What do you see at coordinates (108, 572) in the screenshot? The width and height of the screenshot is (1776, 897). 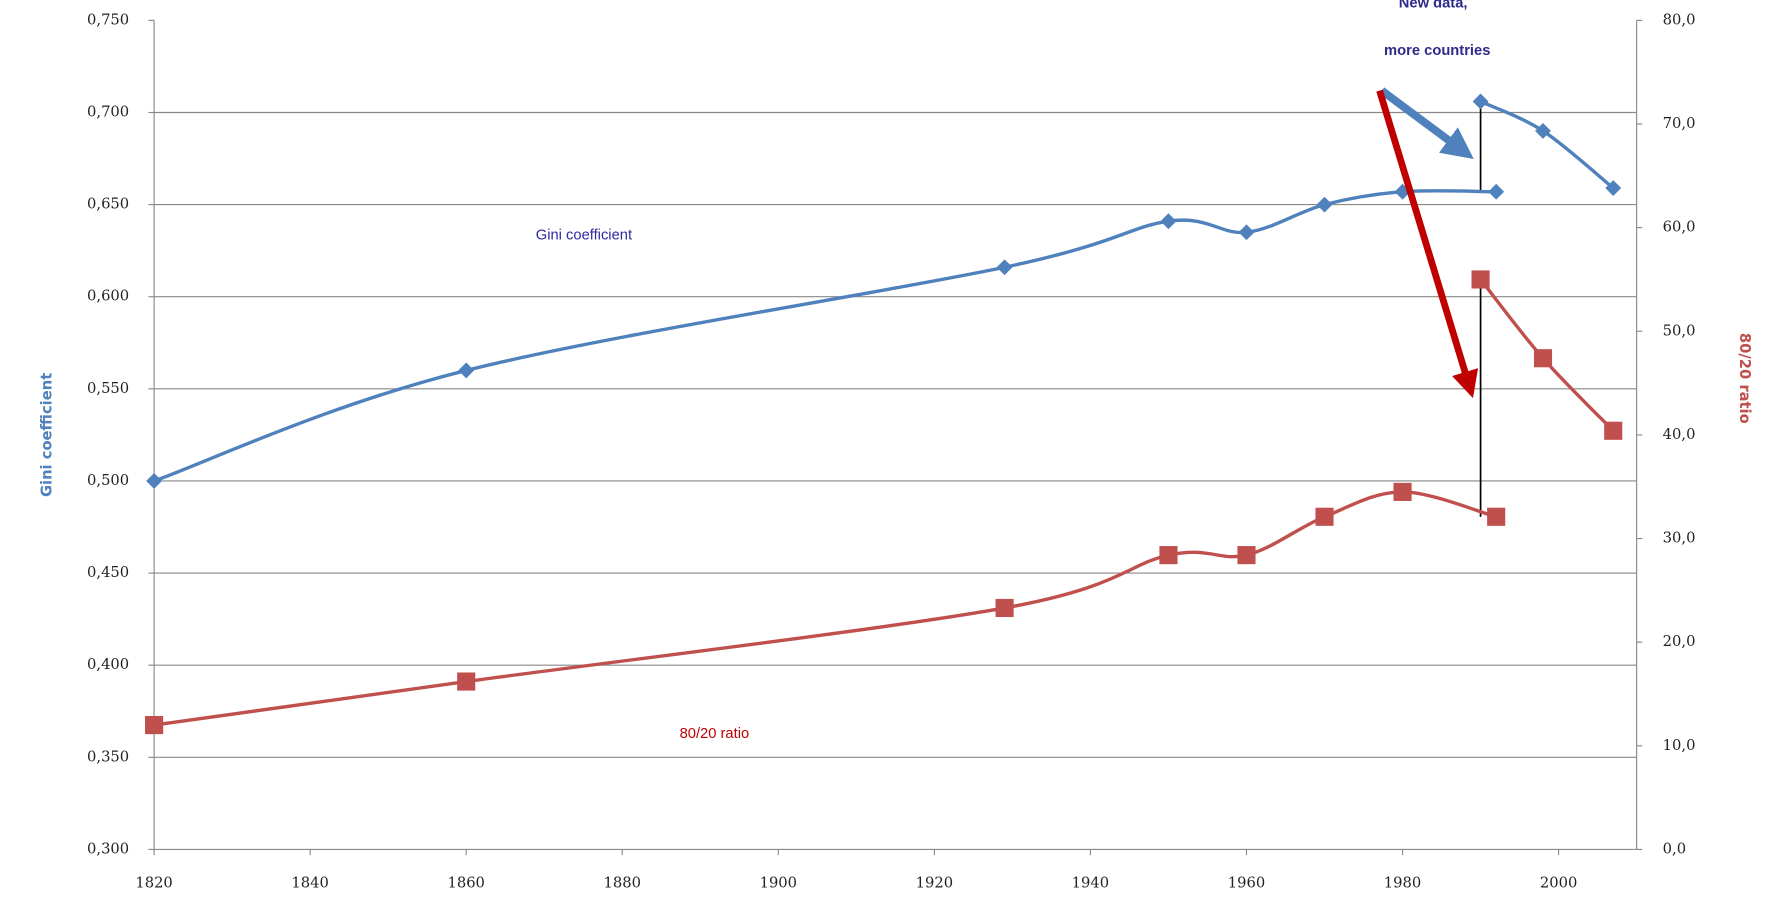 I see `y-tick-label: 0,450` at bounding box center [108, 572].